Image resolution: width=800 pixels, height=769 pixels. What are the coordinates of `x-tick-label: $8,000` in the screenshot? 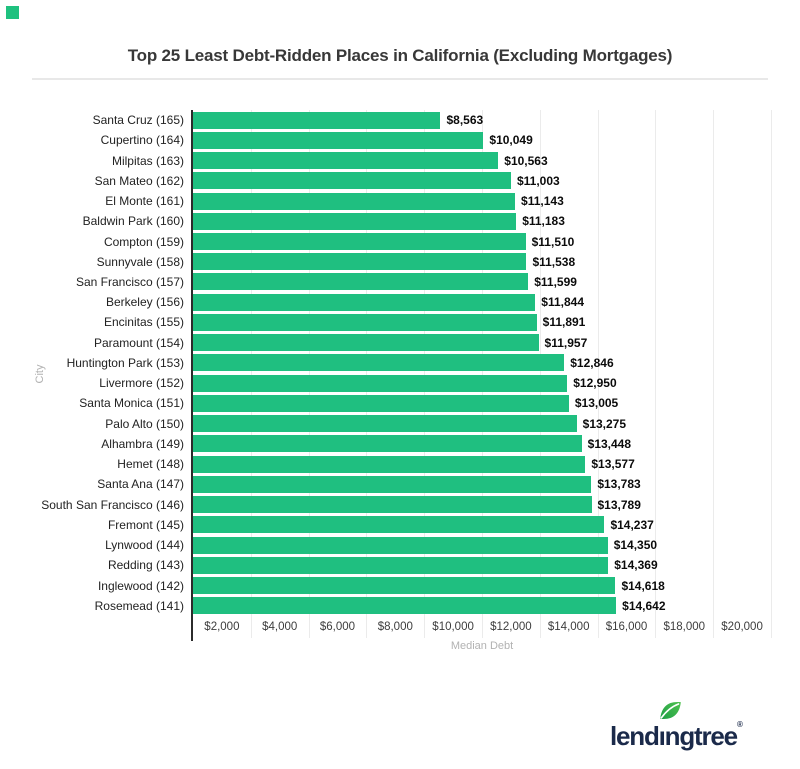 It's located at (395, 627).